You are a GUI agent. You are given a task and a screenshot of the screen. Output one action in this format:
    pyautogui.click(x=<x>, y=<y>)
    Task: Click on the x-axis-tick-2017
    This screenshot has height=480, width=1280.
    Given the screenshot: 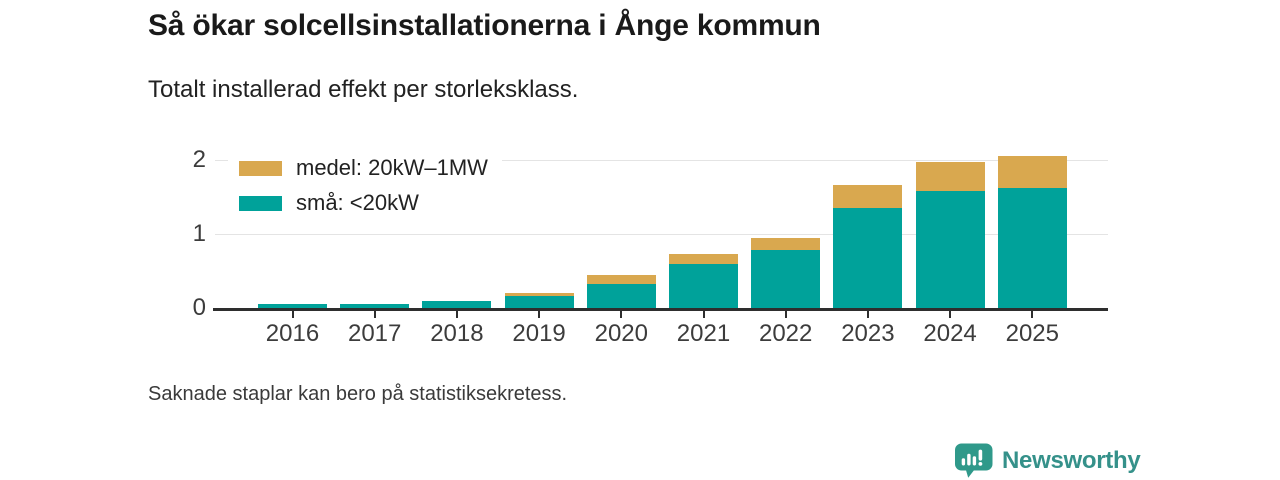 What is the action you would take?
    pyautogui.click(x=374, y=314)
    